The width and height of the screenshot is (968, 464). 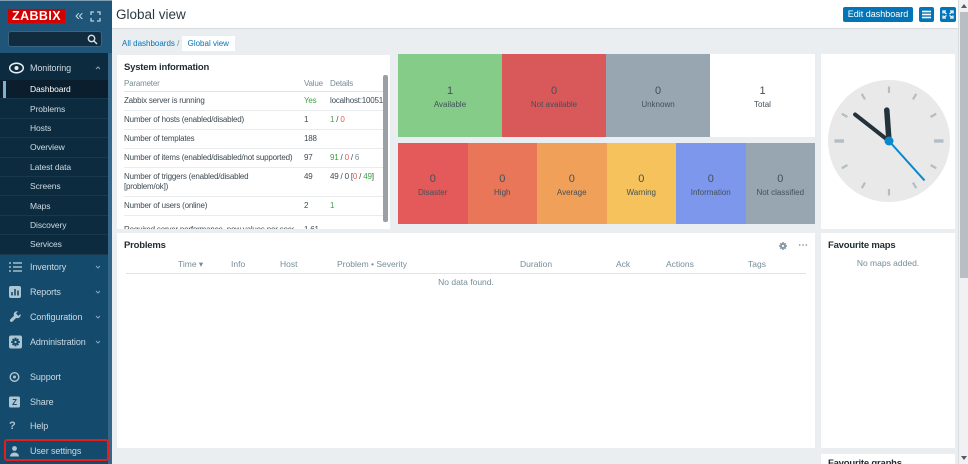 I want to click on svg-text: Z, so click(x=14, y=402).